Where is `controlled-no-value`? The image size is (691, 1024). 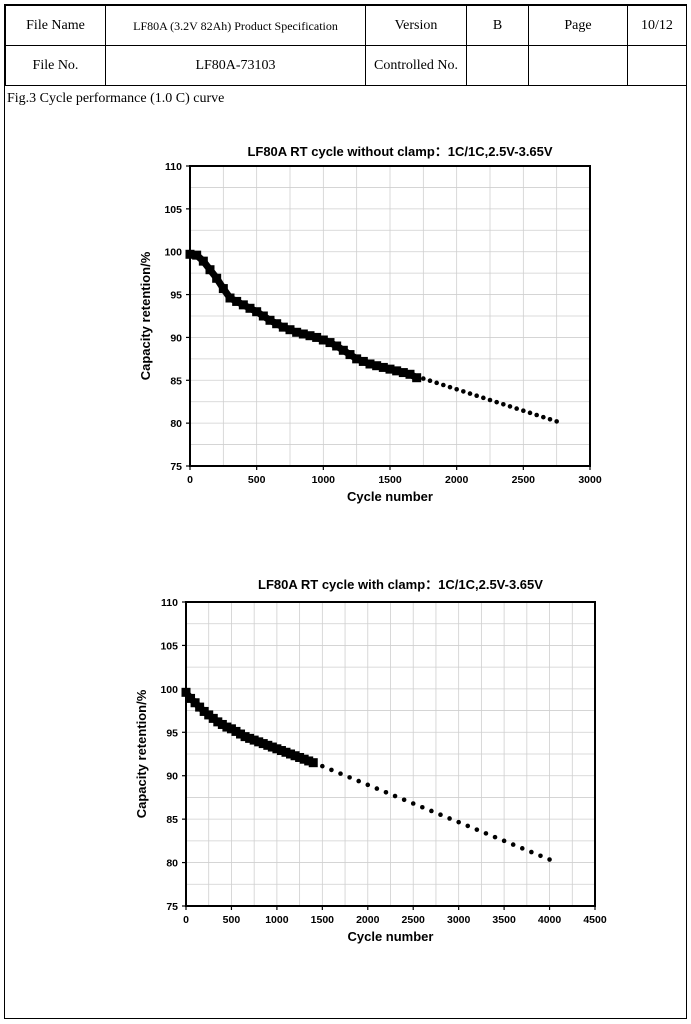
controlled-no-value is located at coordinates (497, 65).